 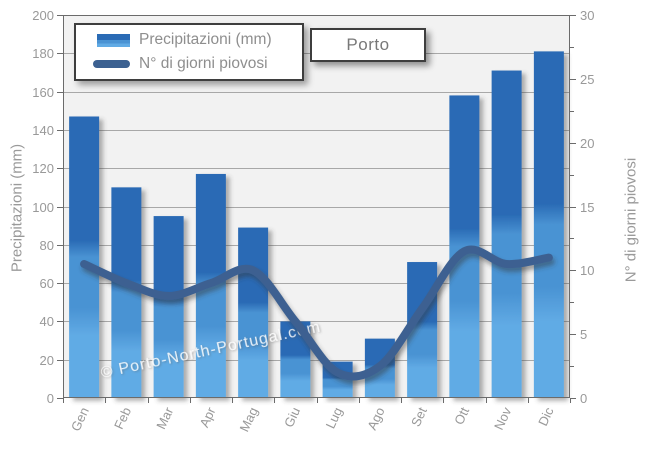 I want to click on bar-dic, so click(x=548, y=224).